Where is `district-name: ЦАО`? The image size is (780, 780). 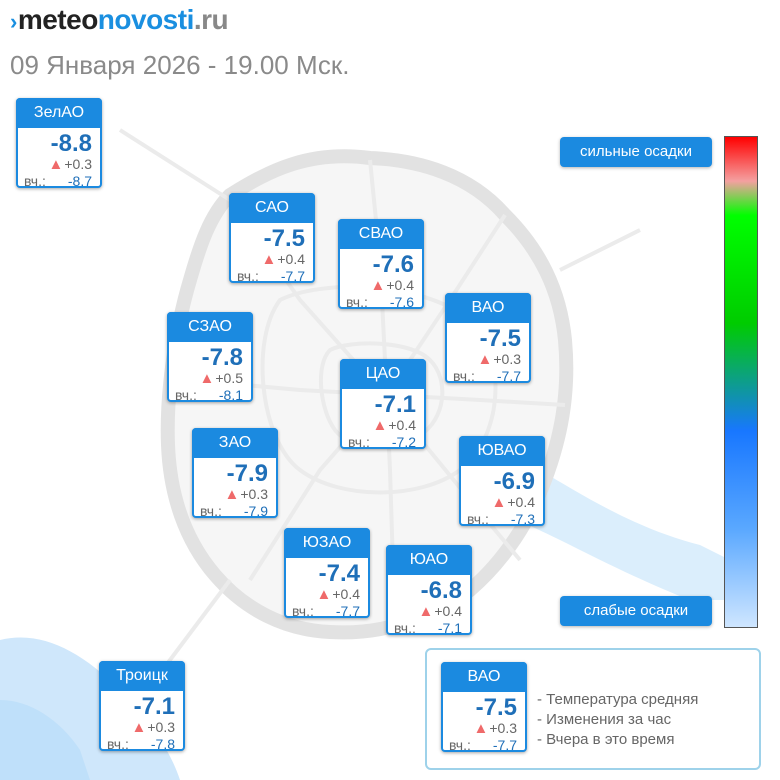 district-name: ЦАО is located at coordinates (383, 374).